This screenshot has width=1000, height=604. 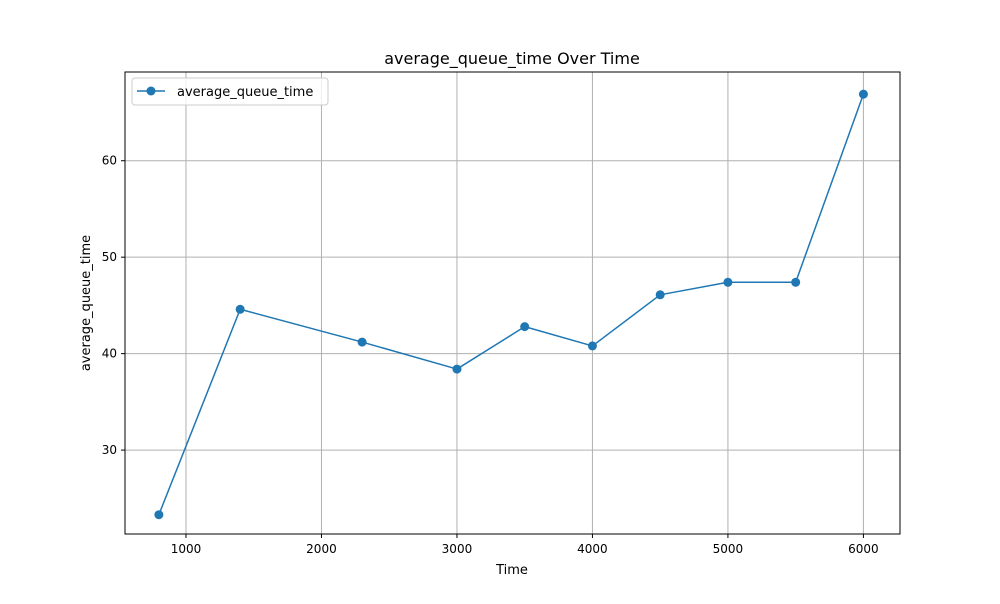 I want to click on legend-box, so click(x=230, y=91).